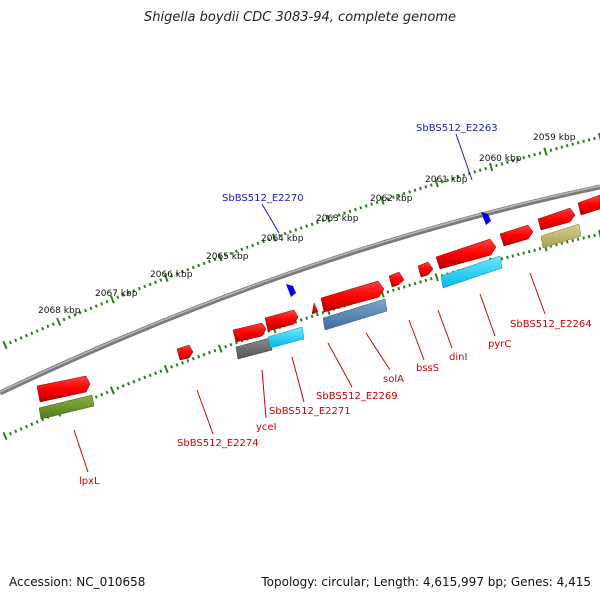 The width and height of the screenshot is (600, 604). What do you see at coordinates (466, 254) in the screenshot?
I see `gene-pyrC-arrow` at bounding box center [466, 254].